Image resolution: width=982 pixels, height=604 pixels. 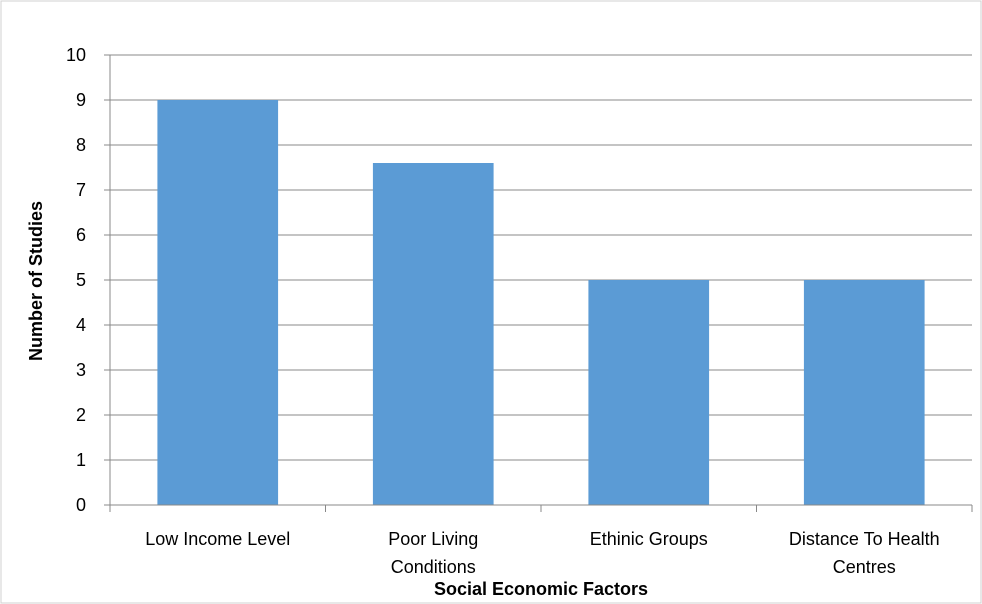 What do you see at coordinates (81, 370) in the screenshot?
I see `y-tick-label: 3` at bounding box center [81, 370].